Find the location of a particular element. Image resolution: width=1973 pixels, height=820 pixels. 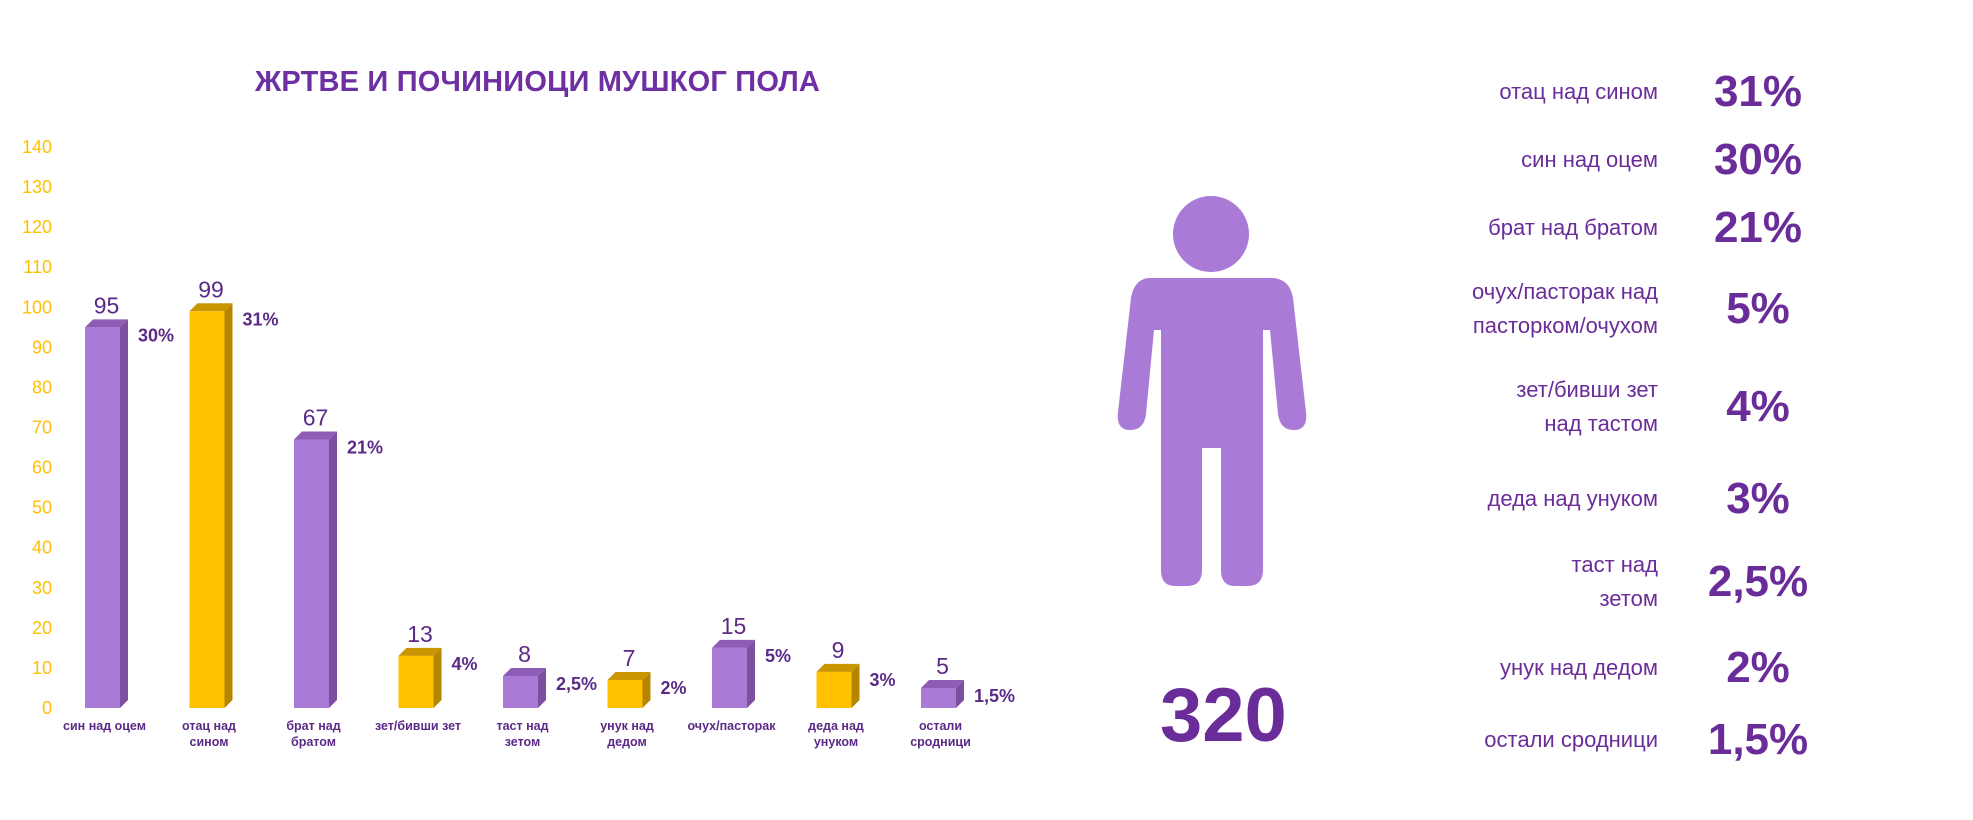

y-tick-label: 90 is located at coordinates (42, 347).